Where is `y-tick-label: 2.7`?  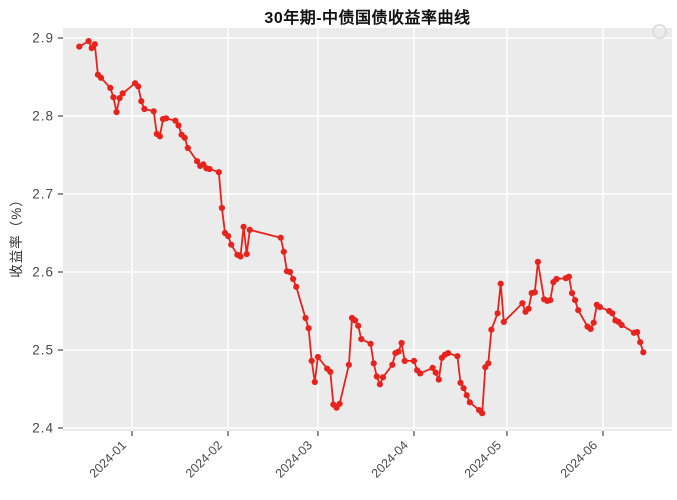 y-tick-label: 2.7 is located at coordinates (43, 194).